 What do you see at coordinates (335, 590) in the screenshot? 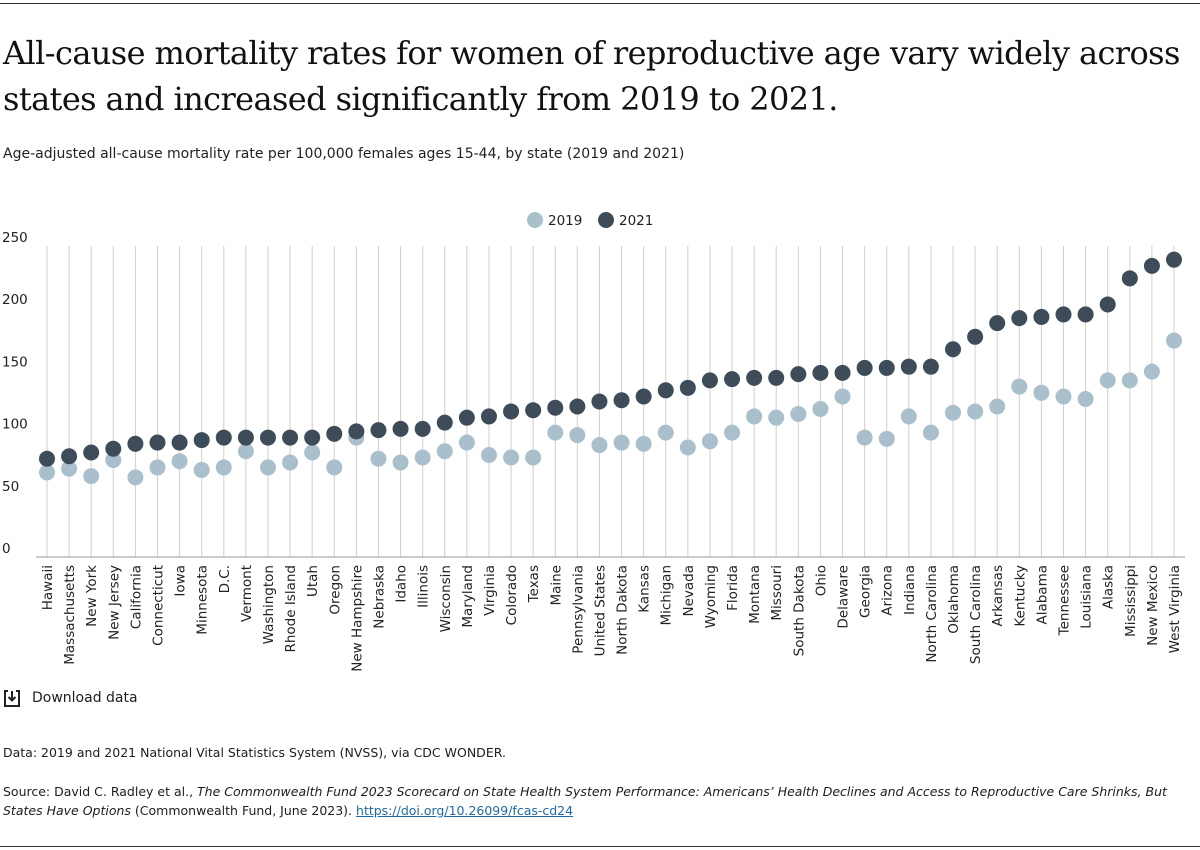
I see `x-tick-label: Oregon` at bounding box center [335, 590].